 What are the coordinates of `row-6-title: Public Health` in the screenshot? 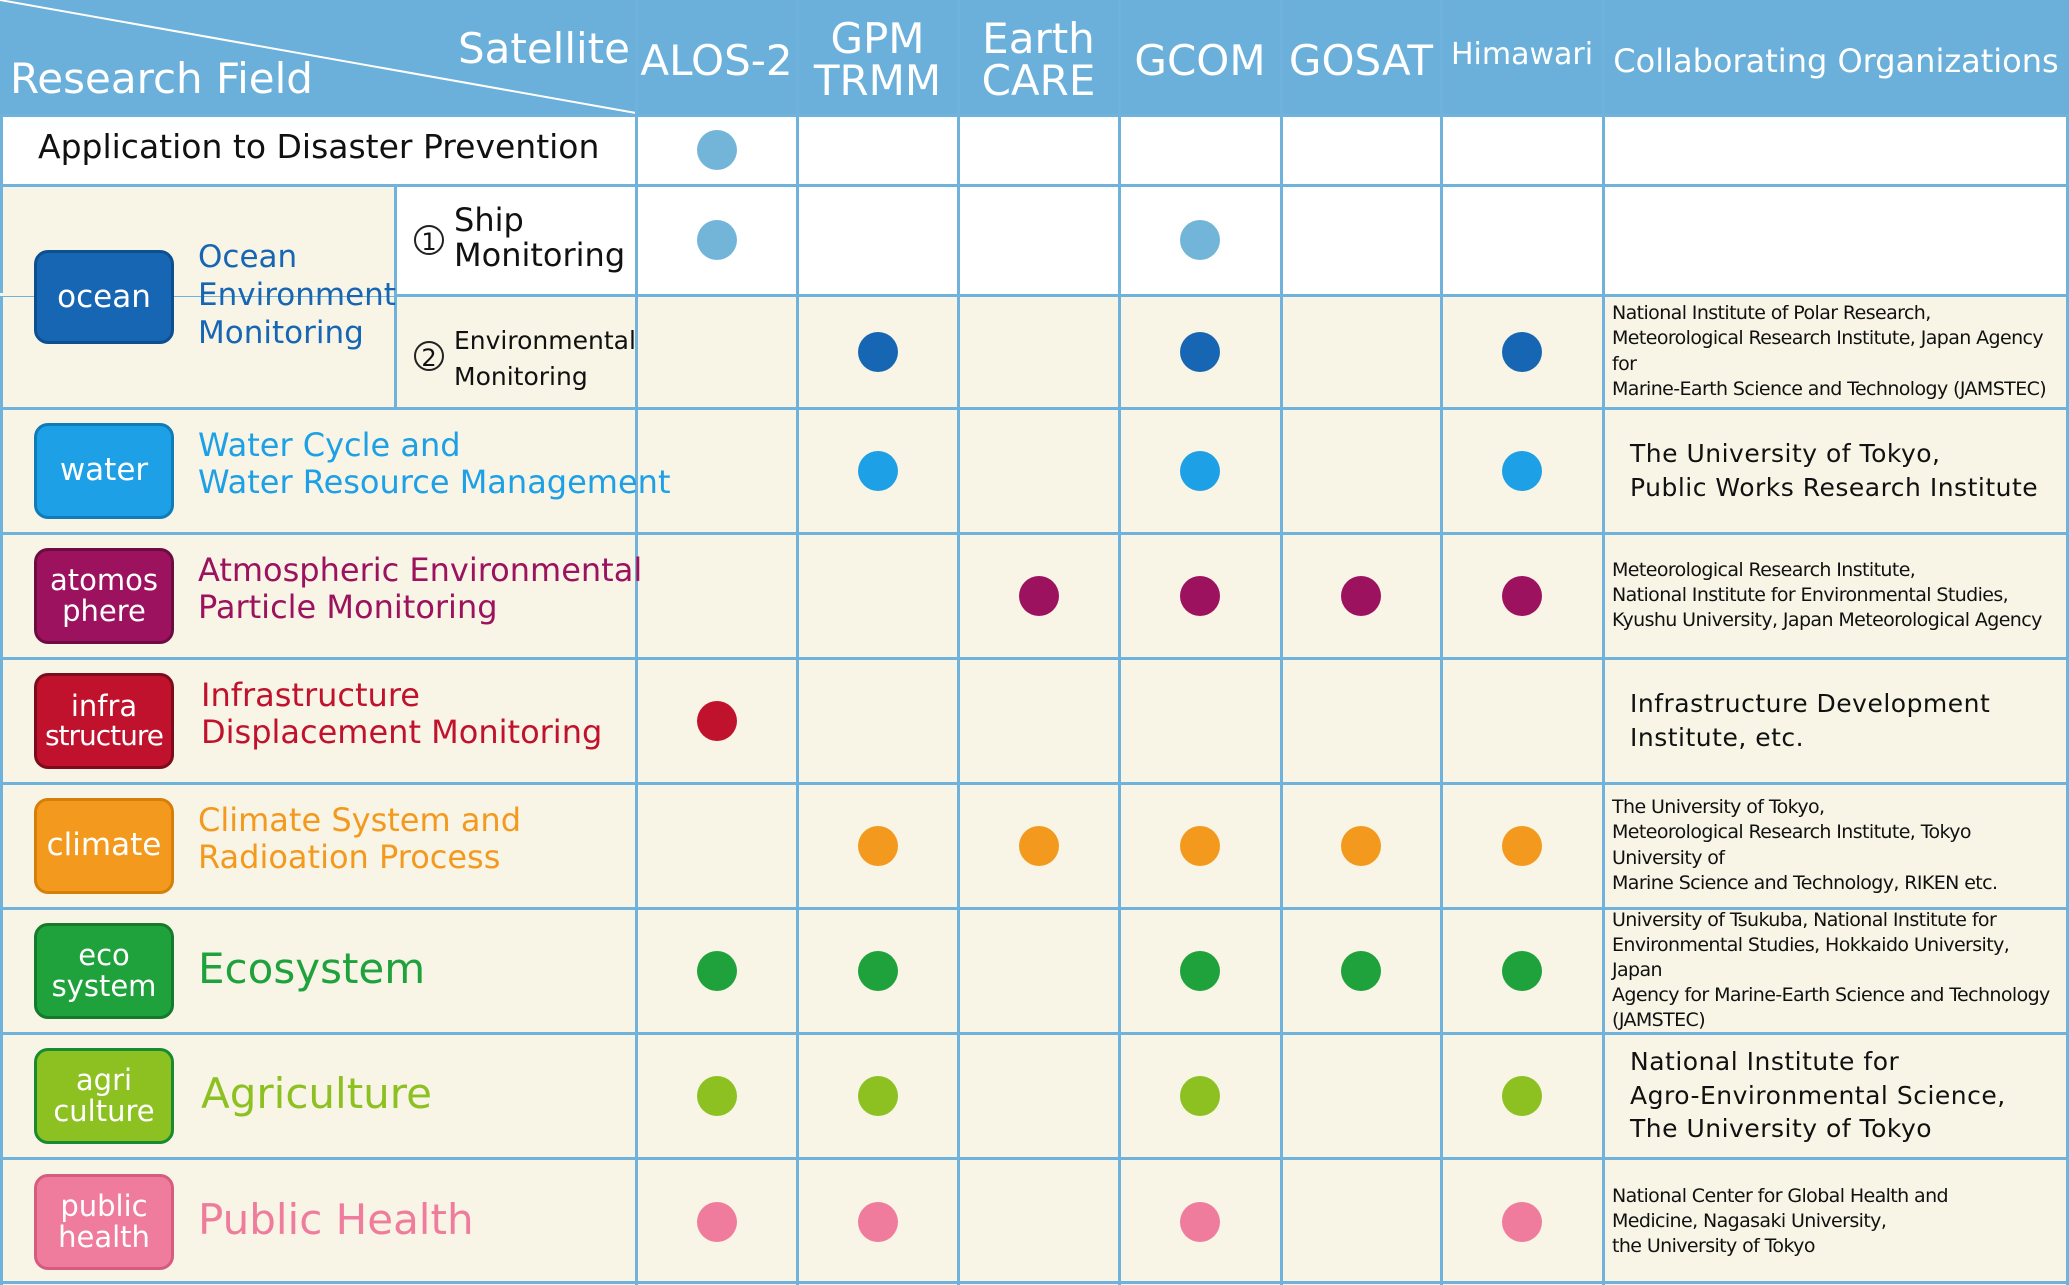 It's located at (336, 1219).